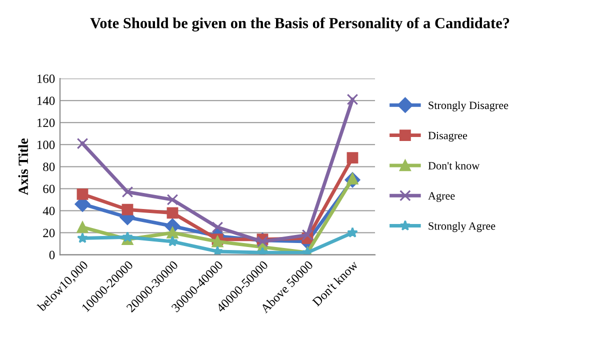 Image resolution: width=600 pixels, height=349 pixels. Describe the element at coordinates (46, 101) in the screenshot. I see `y-tick-label: 140` at that location.